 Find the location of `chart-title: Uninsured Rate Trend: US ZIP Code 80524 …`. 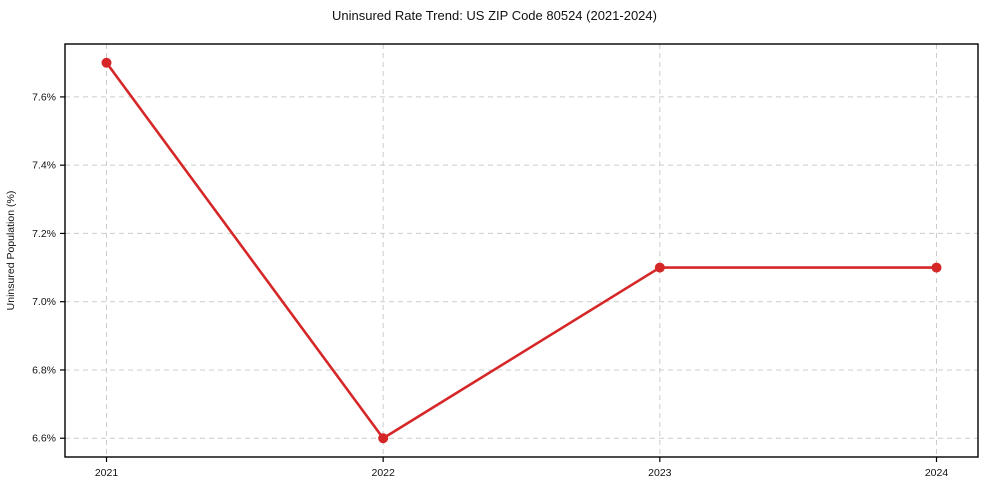

chart-title: Uninsured Rate Trend: US ZIP Code 80524 … is located at coordinates (494, 15).